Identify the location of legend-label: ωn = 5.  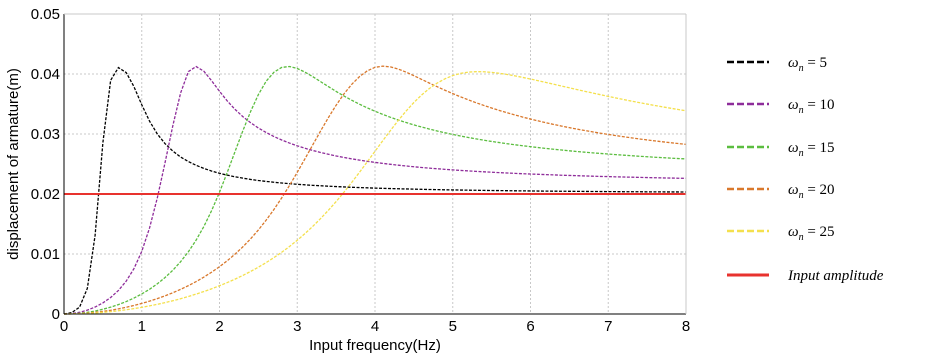
(807, 64).